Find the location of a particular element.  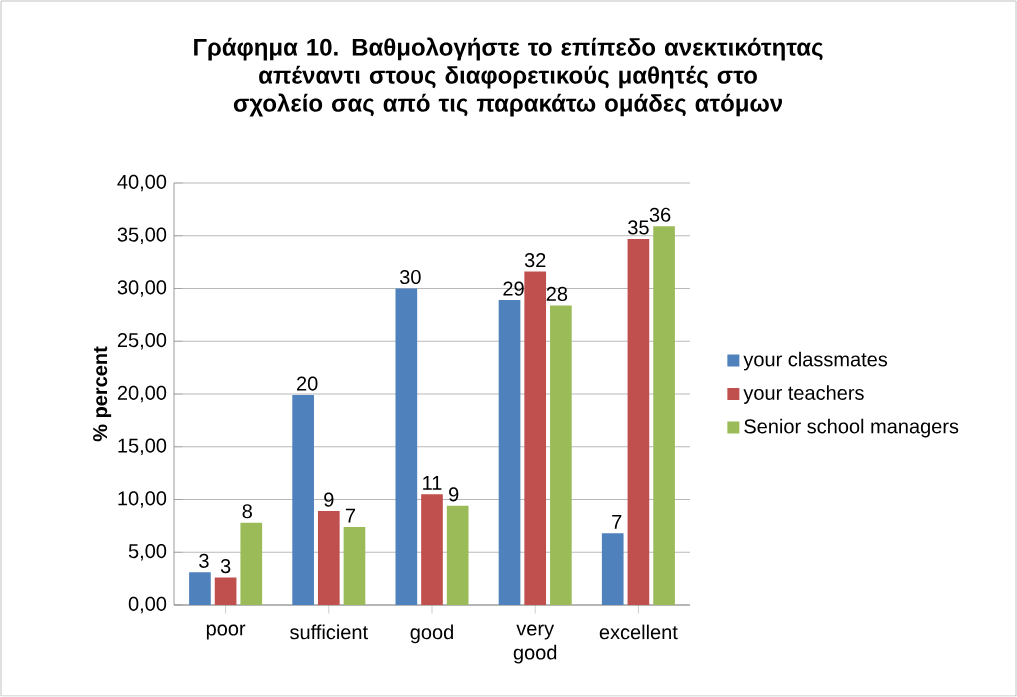

data-label: 32 is located at coordinates (535, 260).